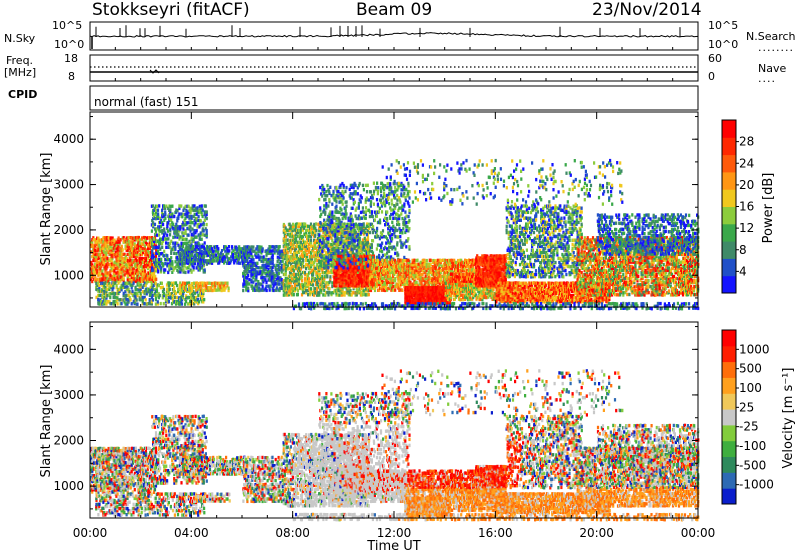  I want to click on velocity-colorbar-label: Velocity [m s⁻¹], so click(788, 418).